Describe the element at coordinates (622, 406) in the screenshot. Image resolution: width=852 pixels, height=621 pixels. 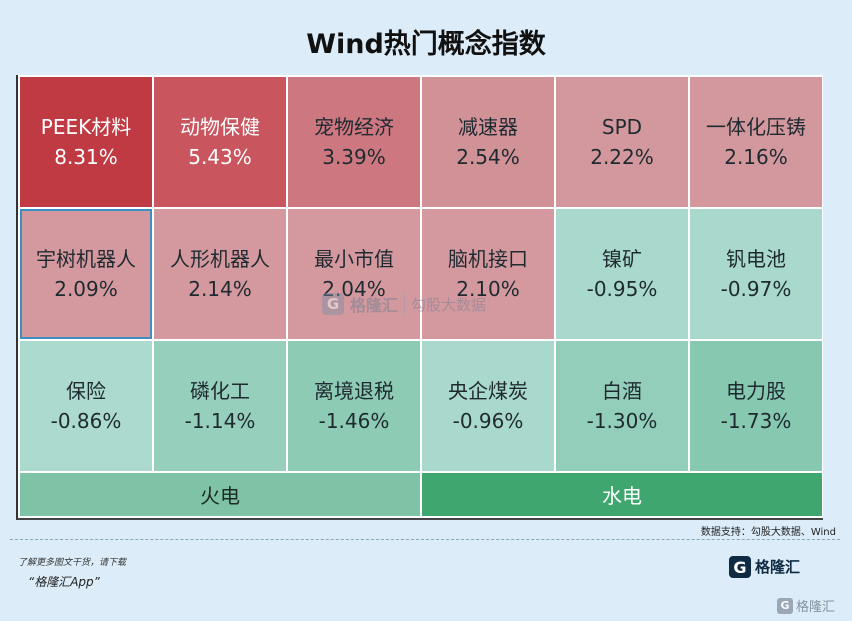
I see `heatmap-cell: 白酒 -1.30%` at that location.